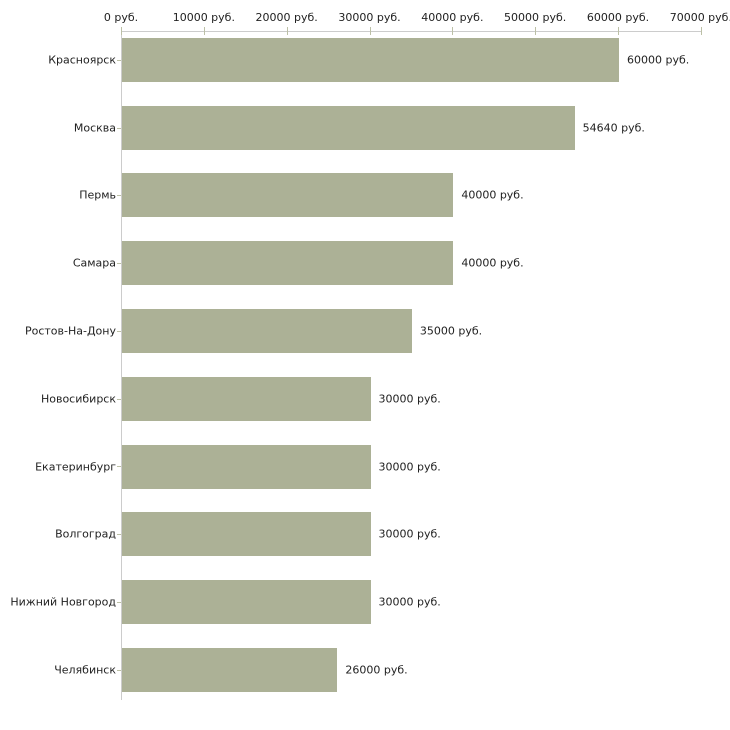 The image size is (730, 730). What do you see at coordinates (376, 670) in the screenshot?
I see `value-label: 26000 руб.` at bounding box center [376, 670].